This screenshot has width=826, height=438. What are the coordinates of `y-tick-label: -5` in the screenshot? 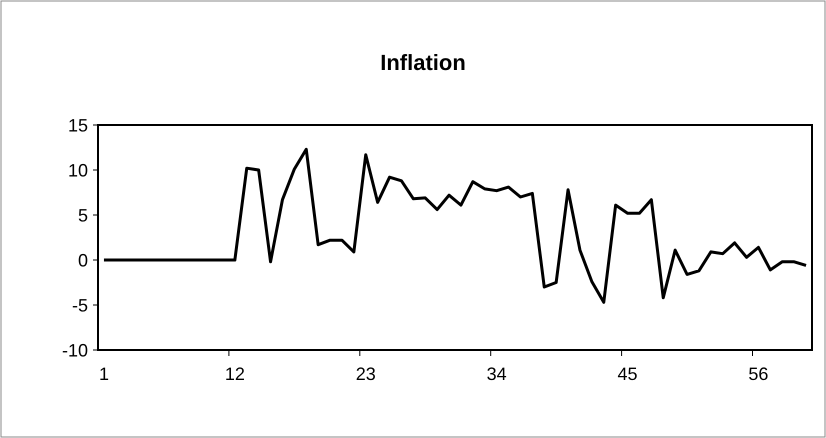 It's located at (80, 305).